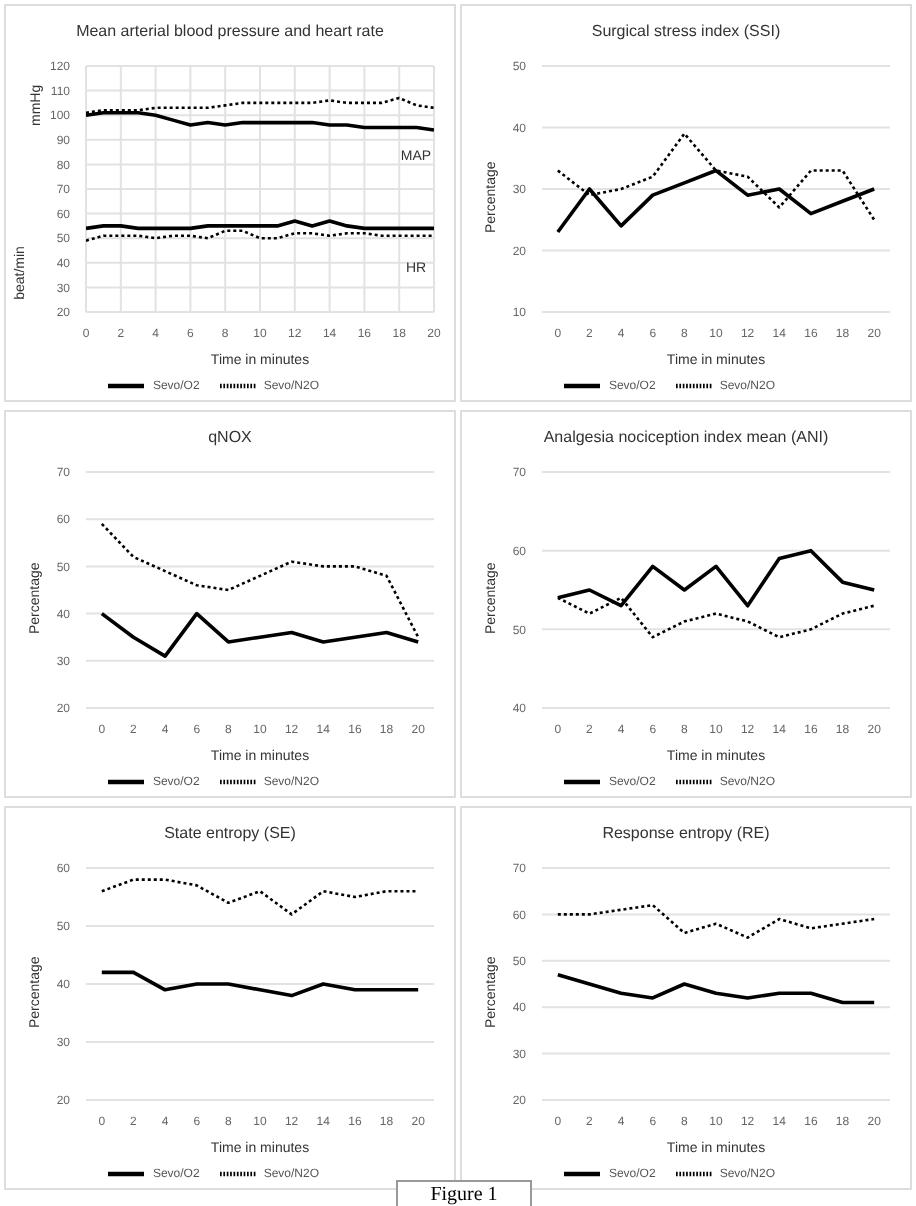 Image resolution: width=916 pixels, height=1206 pixels. What do you see at coordinates (230, 437) in the screenshot?
I see `chart-title: qNOX` at bounding box center [230, 437].